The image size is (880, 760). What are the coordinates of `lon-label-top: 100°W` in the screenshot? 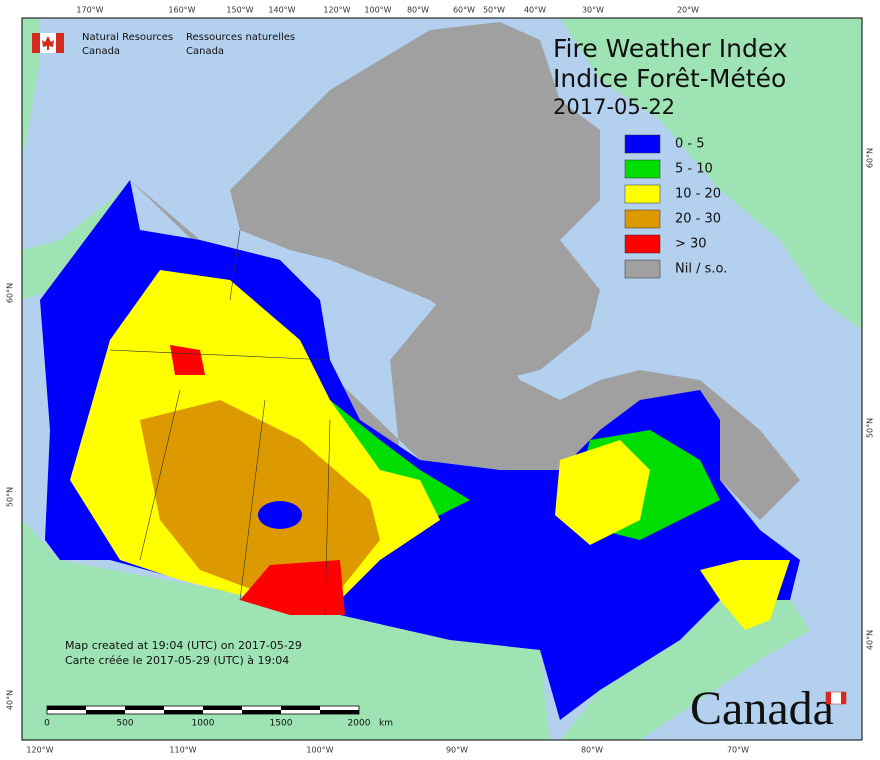 It's located at (377, 10).